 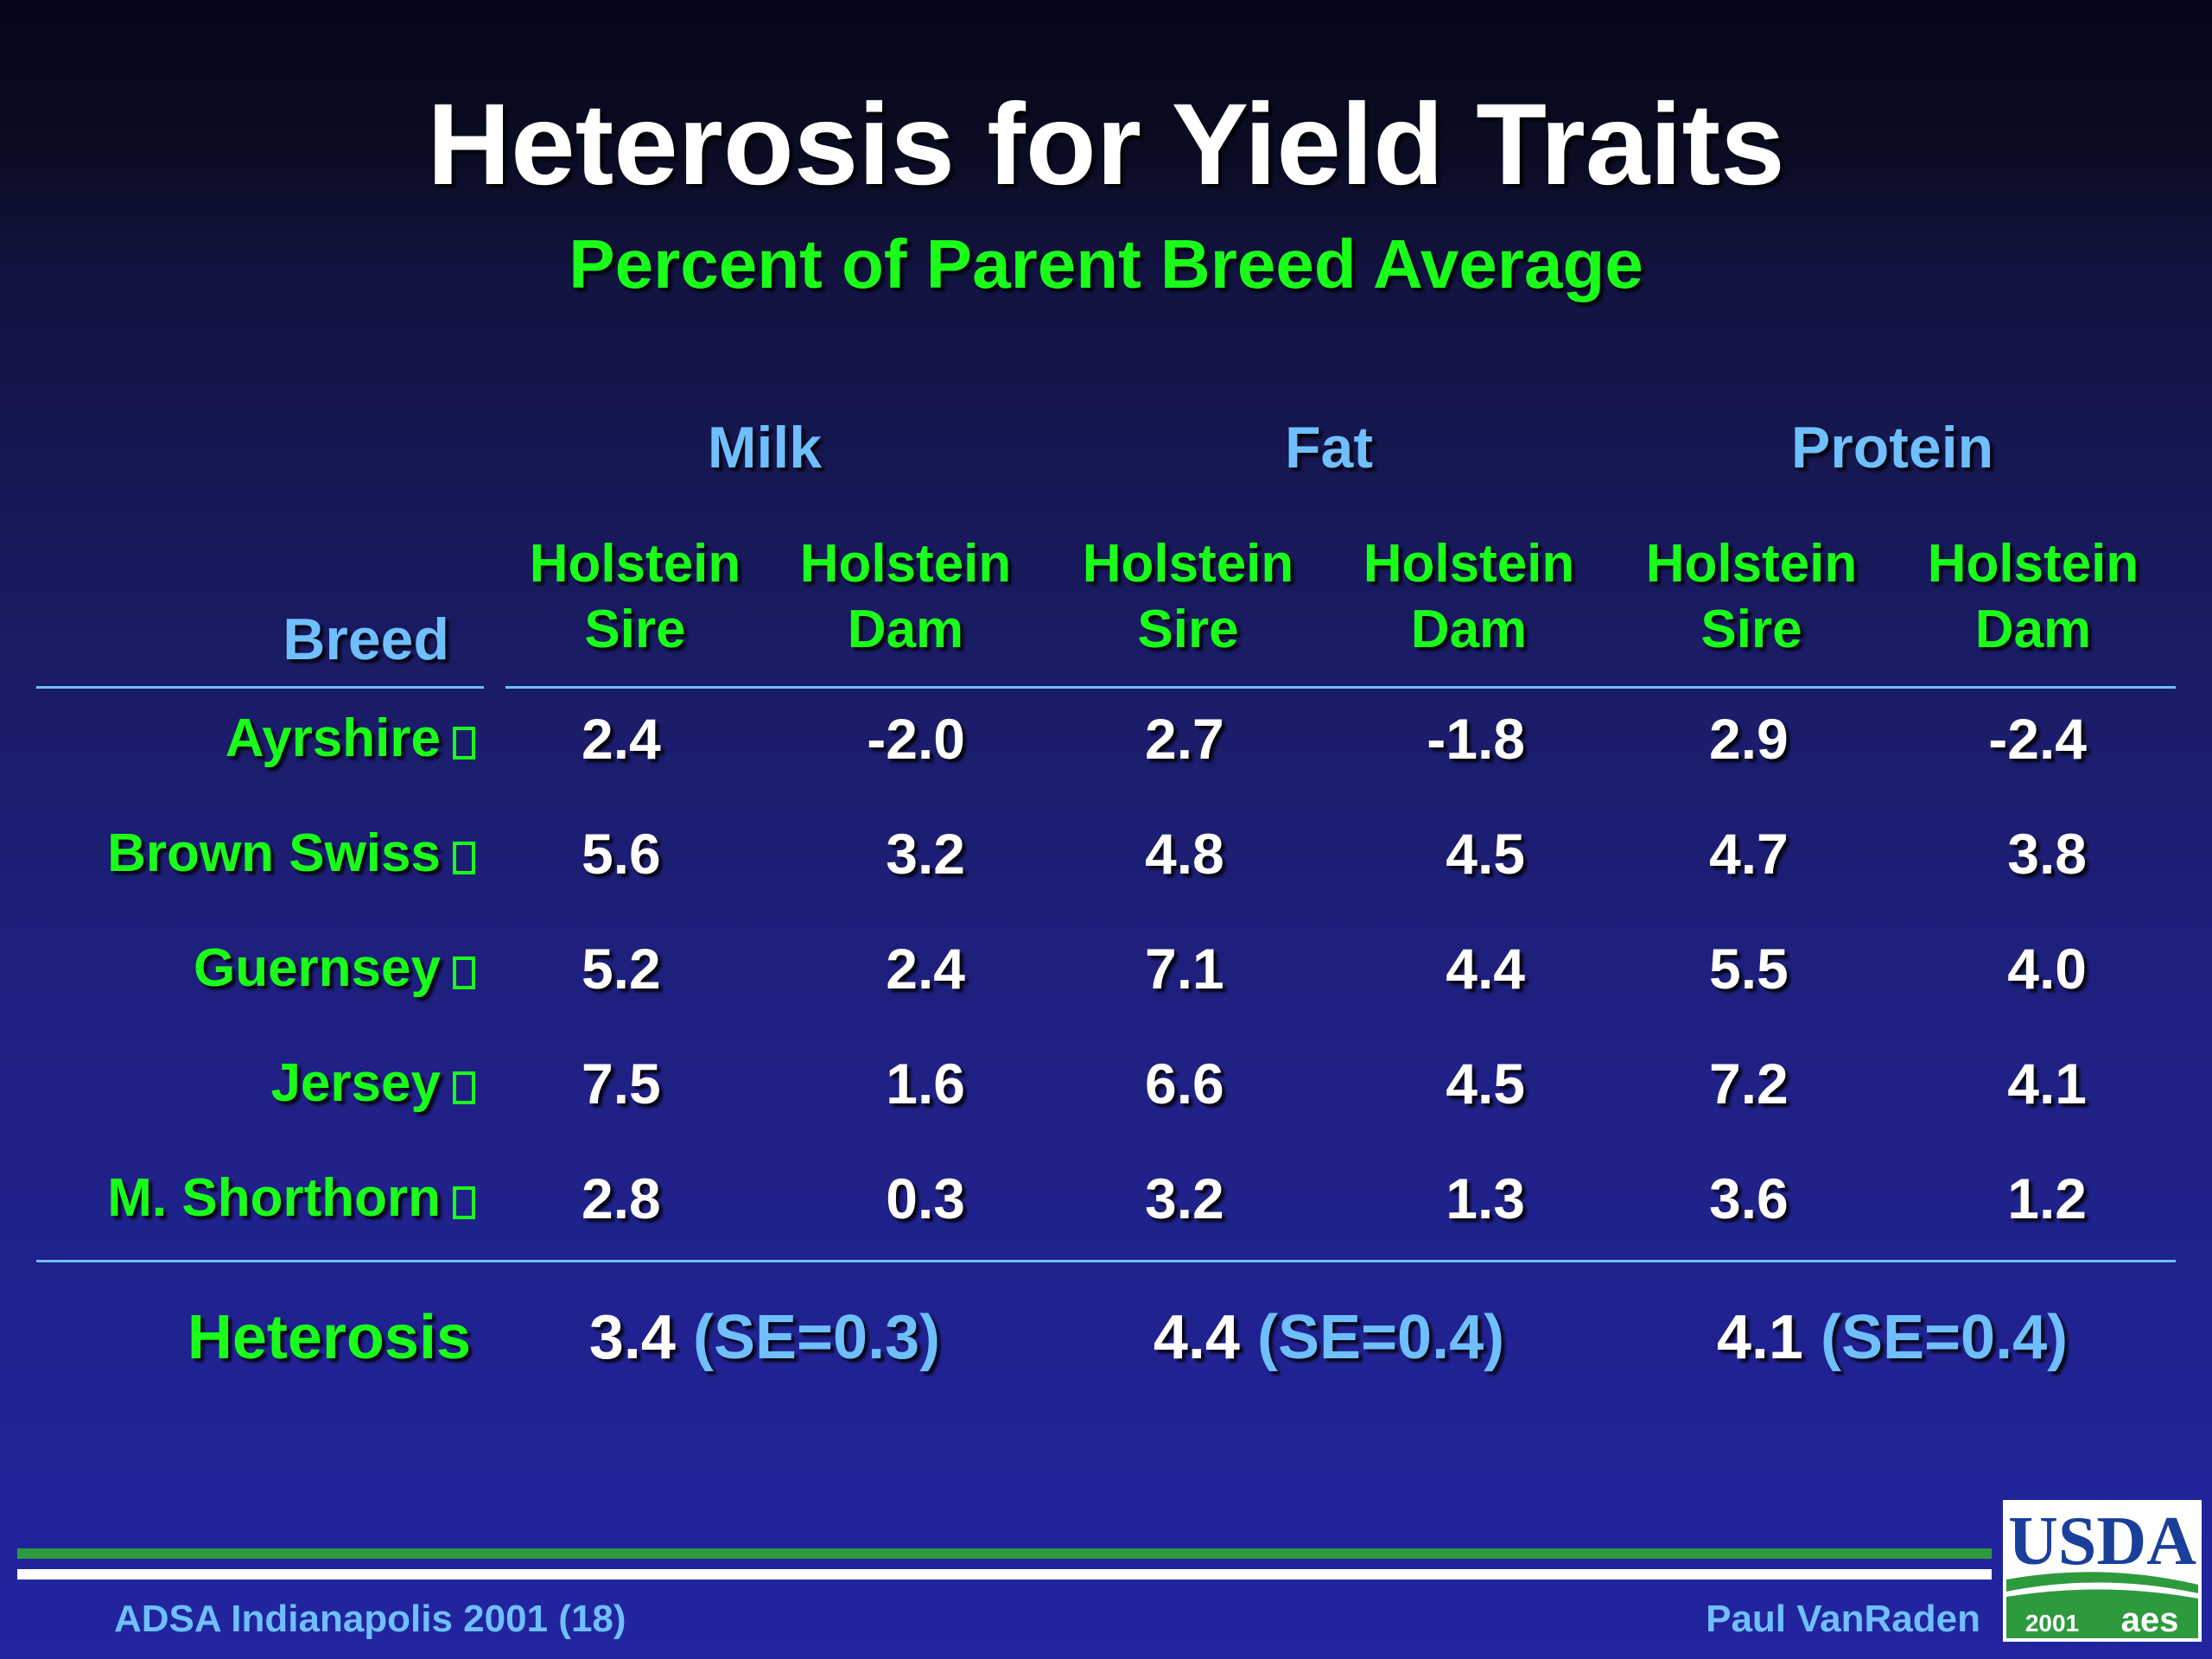 What do you see at coordinates (2047, 1084) in the screenshot?
I see `value-protein-dam: 4.1` at bounding box center [2047, 1084].